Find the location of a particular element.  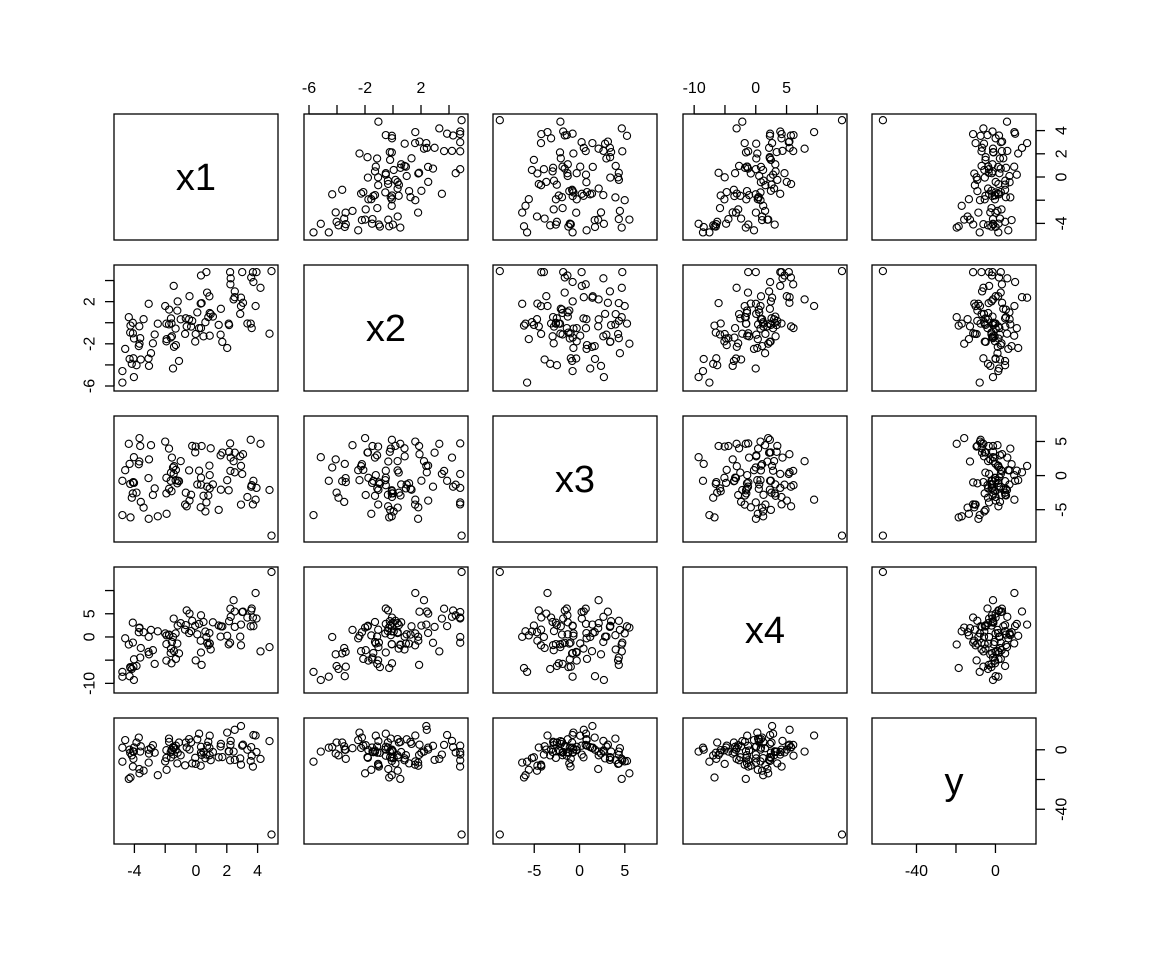

y-tick-label-x2--6: -6 is located at coordinates (90, 386).